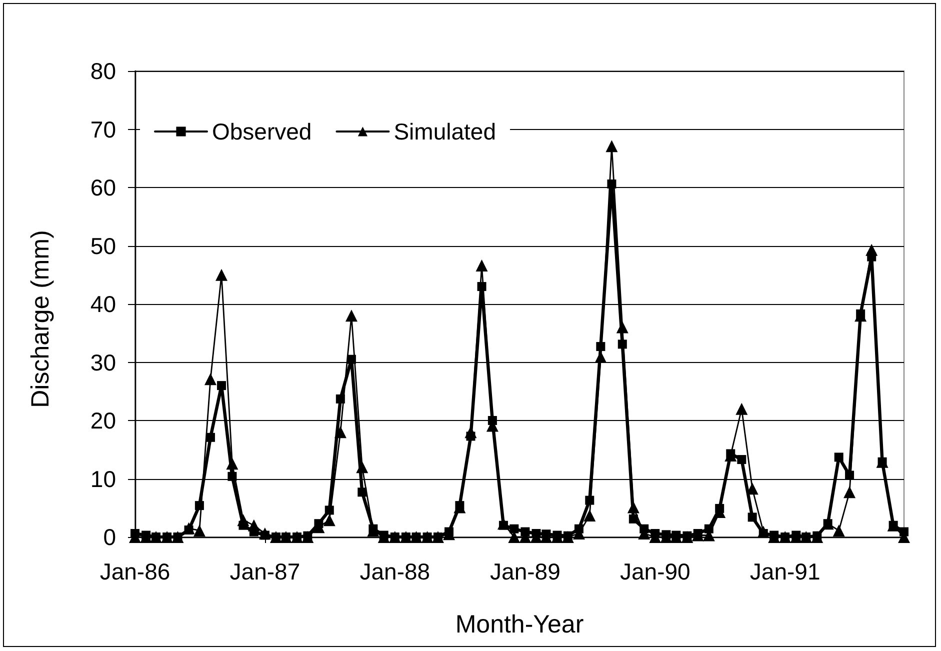 This screenshot has width=941, height=651. I want to click on x-axis-title: Month-Year, so click(519, 624).